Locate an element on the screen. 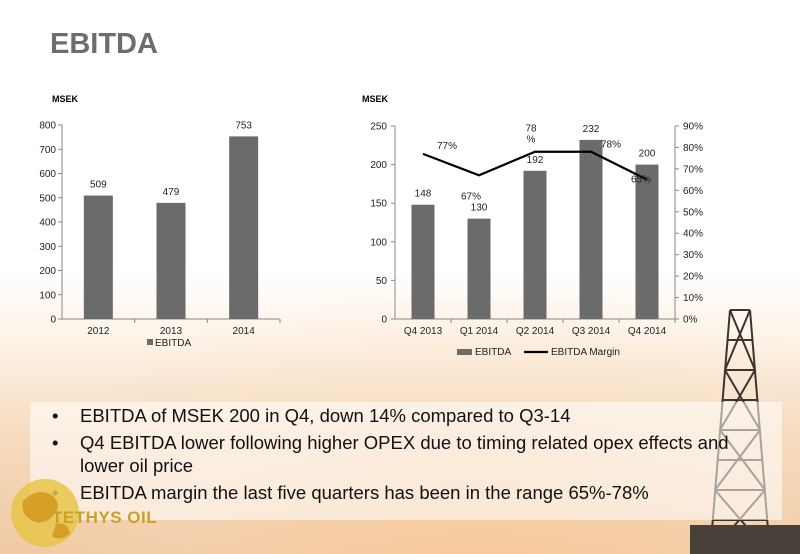  logo-text: TETHYS OIL is located at coordinates (105, 517).